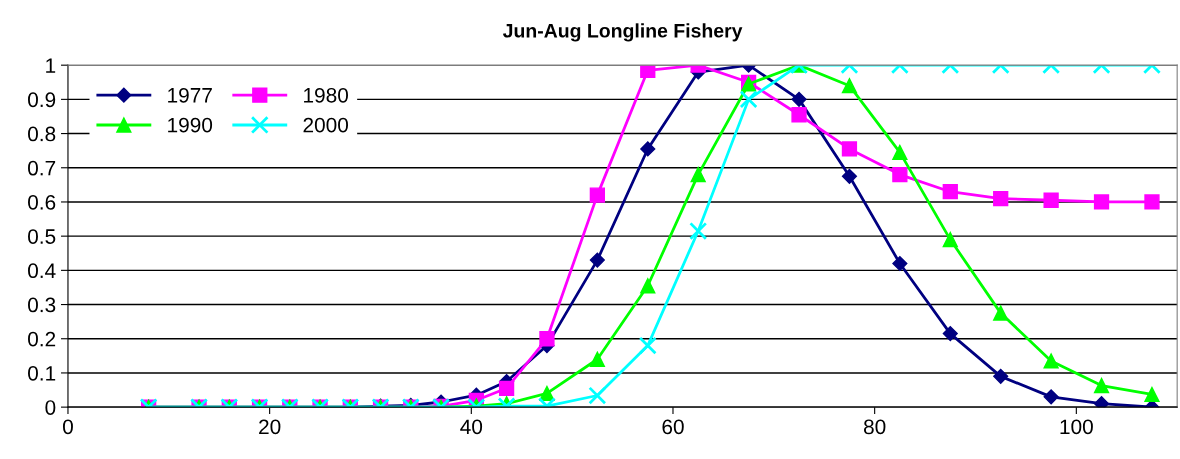 The image size is (1180, 459). Describe the element at coordinates (42, 271) in the screenshot. I see `y-tick-label: 0.4` at that location.